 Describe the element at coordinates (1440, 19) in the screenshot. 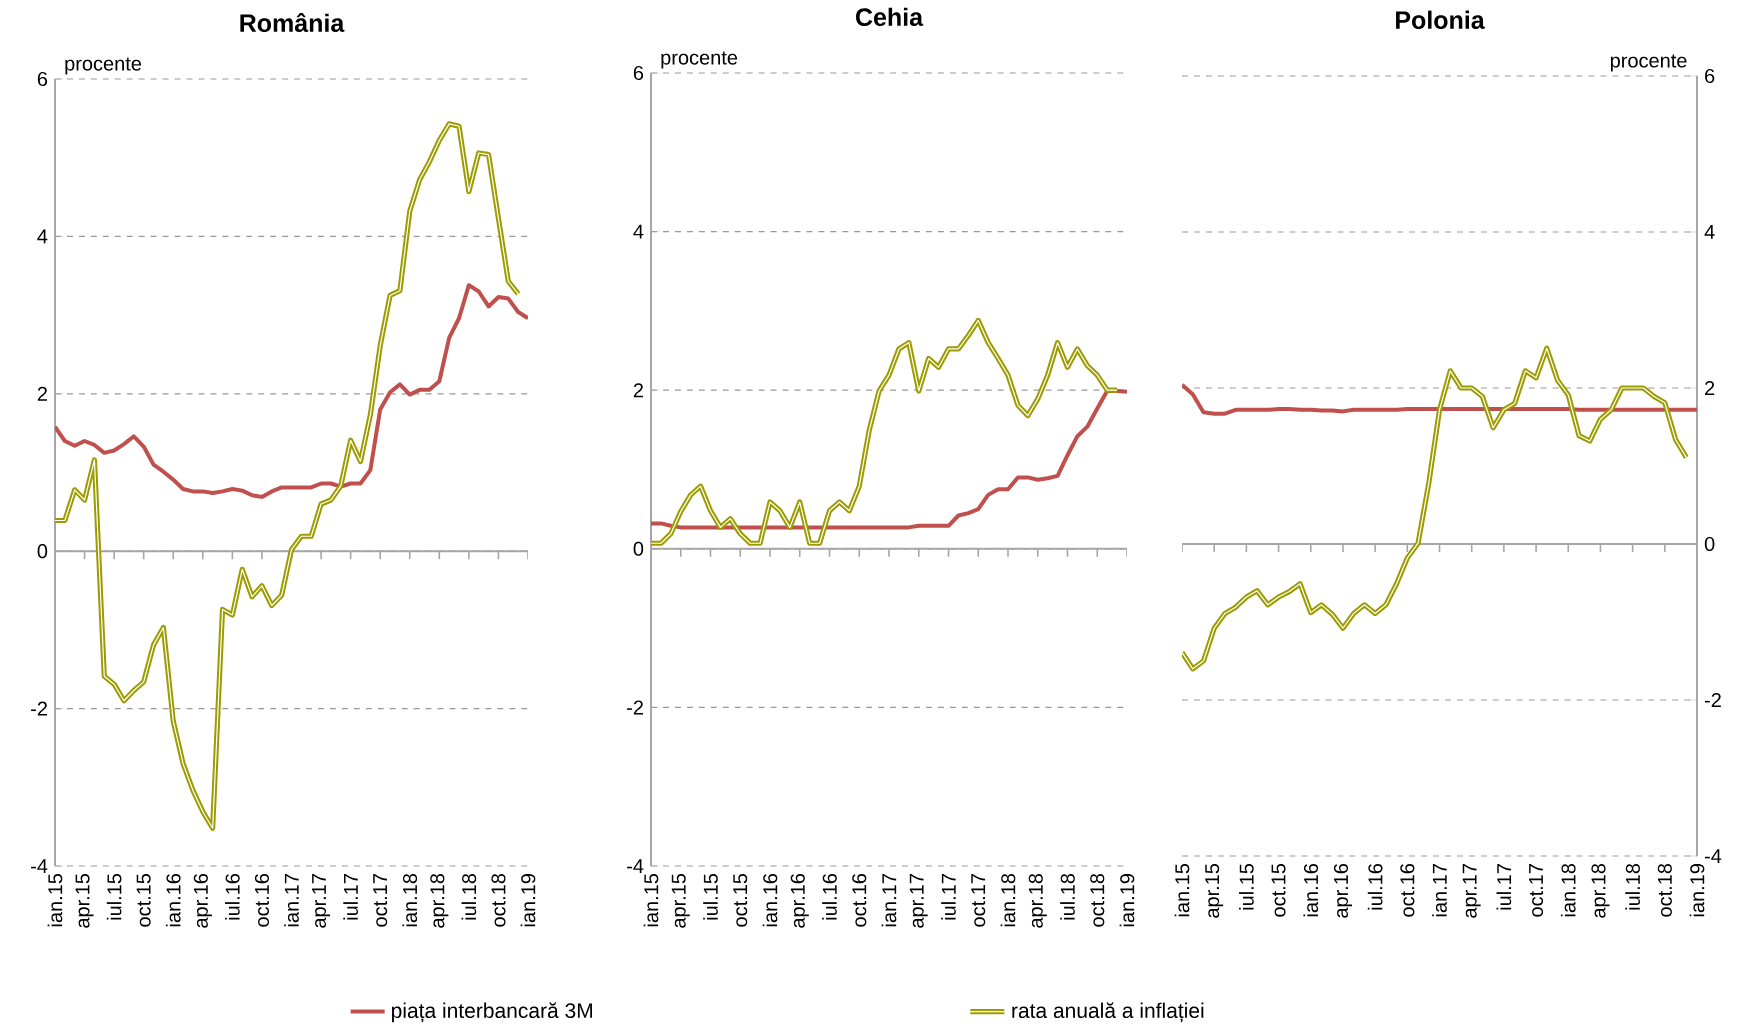

I see `chart-title: Polonia` at that location.